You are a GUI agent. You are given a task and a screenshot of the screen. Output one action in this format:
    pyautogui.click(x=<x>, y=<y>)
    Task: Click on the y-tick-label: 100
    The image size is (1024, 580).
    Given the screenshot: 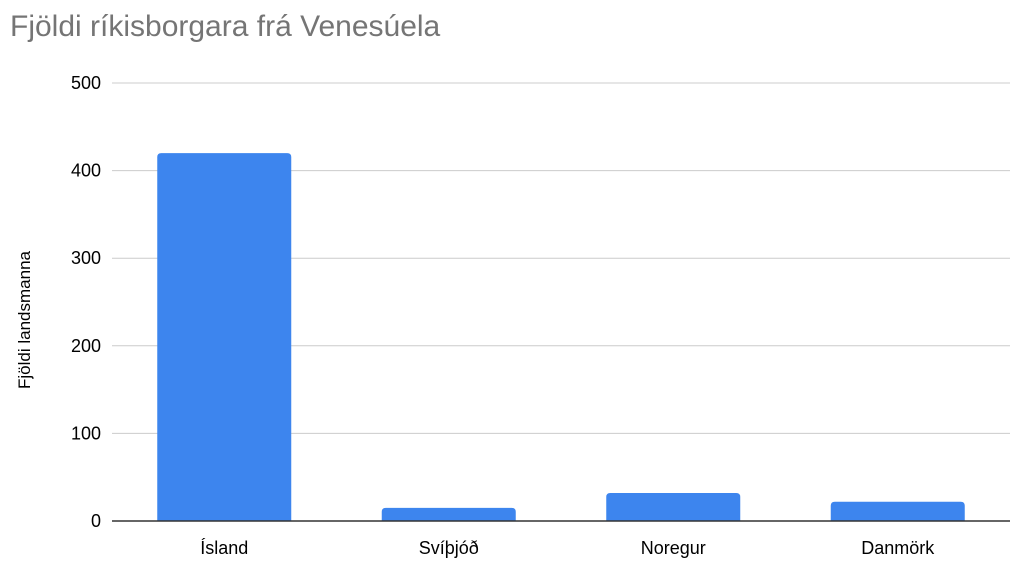 What is the action you would take?
    pyautogui.click(x=86, y=433)
    